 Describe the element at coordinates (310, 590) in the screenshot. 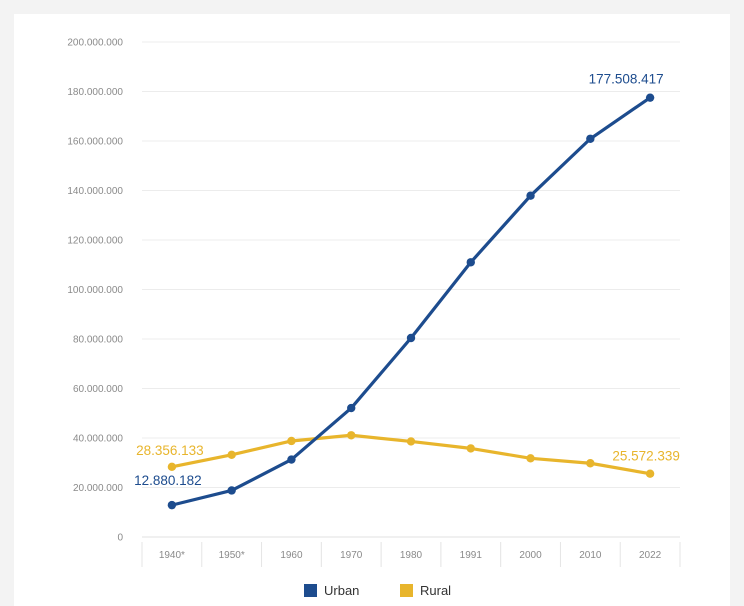

I see `urban-legend-swatch` at that location.